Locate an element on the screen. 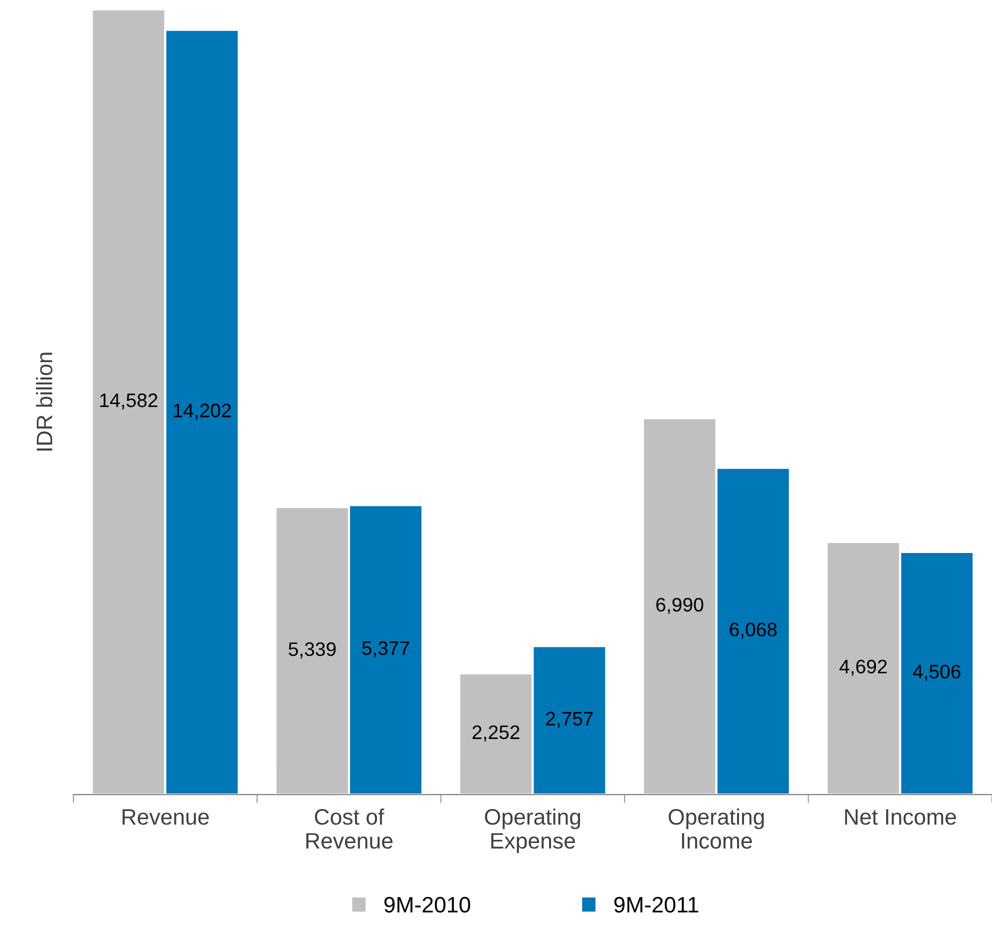 The height and width of the screenshot is (937, 992). data-label: 14,202 is located at coordinates (202, 412).